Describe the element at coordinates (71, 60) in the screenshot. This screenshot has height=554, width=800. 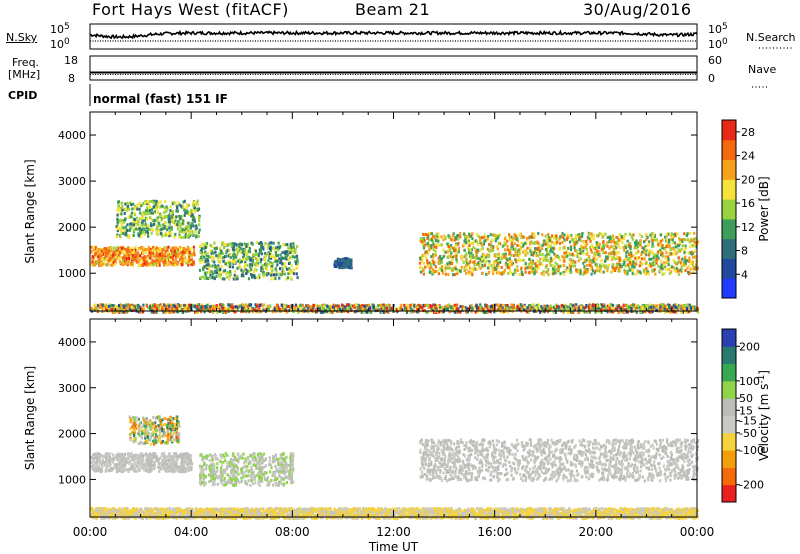
I see `freq-tick-top: 18` at that location.